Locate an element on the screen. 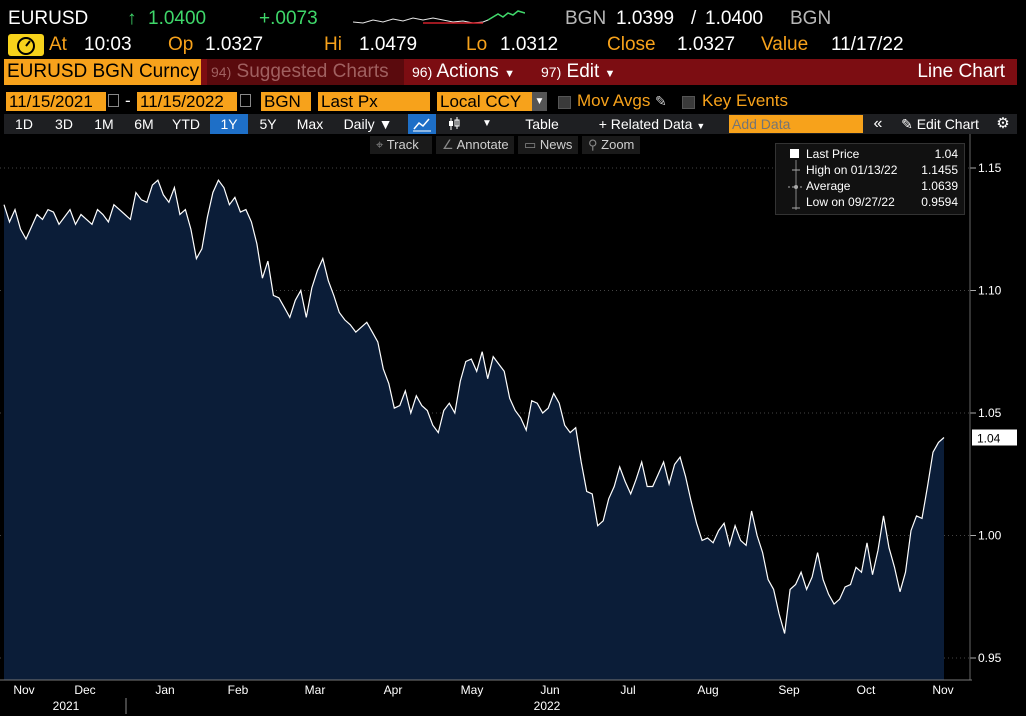 The width and height of the screenshot is (1026, 716). last-price-box is located at coordinates (994, 437).